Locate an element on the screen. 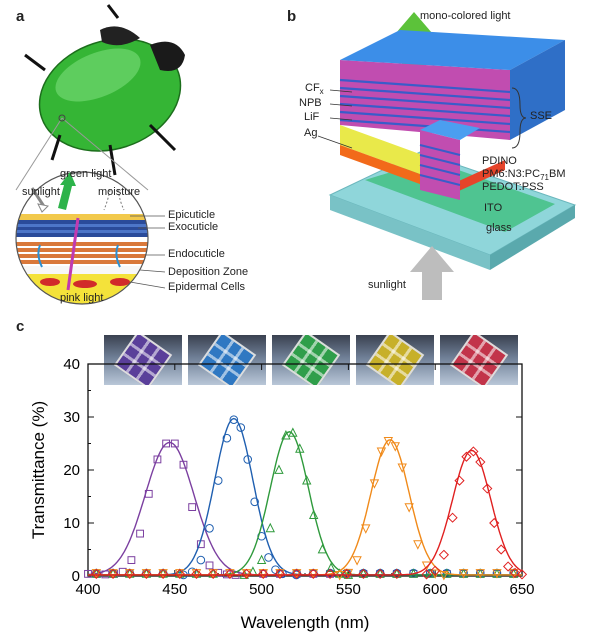 The height and width of the screenshot is (634, 589). y-axis-label: Transmittance (%) is located at coordinates (38, 470).